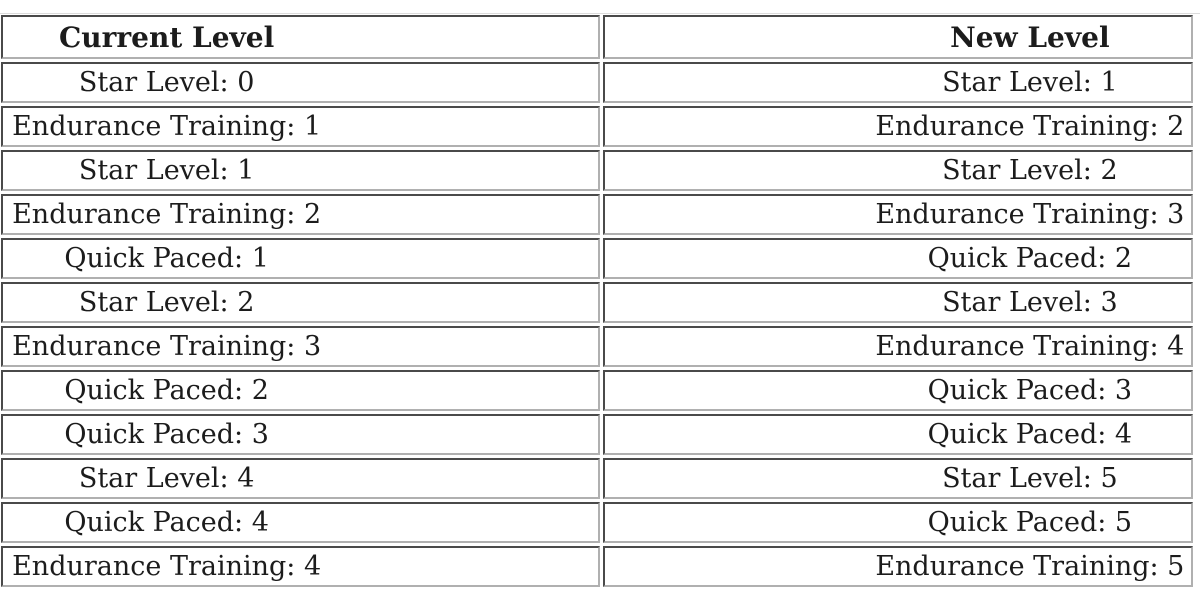  I want to click on new-level-value: Quick Paced: 2, so click(1030, 258).